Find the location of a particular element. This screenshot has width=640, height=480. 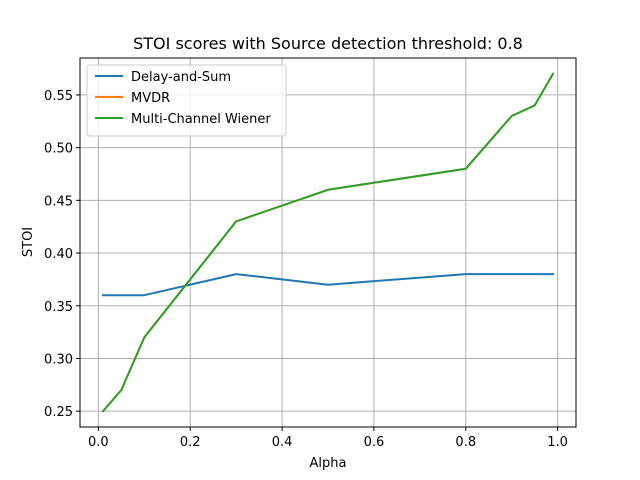

y-tick-label: 0.40 is located at coordinates (58, 254).